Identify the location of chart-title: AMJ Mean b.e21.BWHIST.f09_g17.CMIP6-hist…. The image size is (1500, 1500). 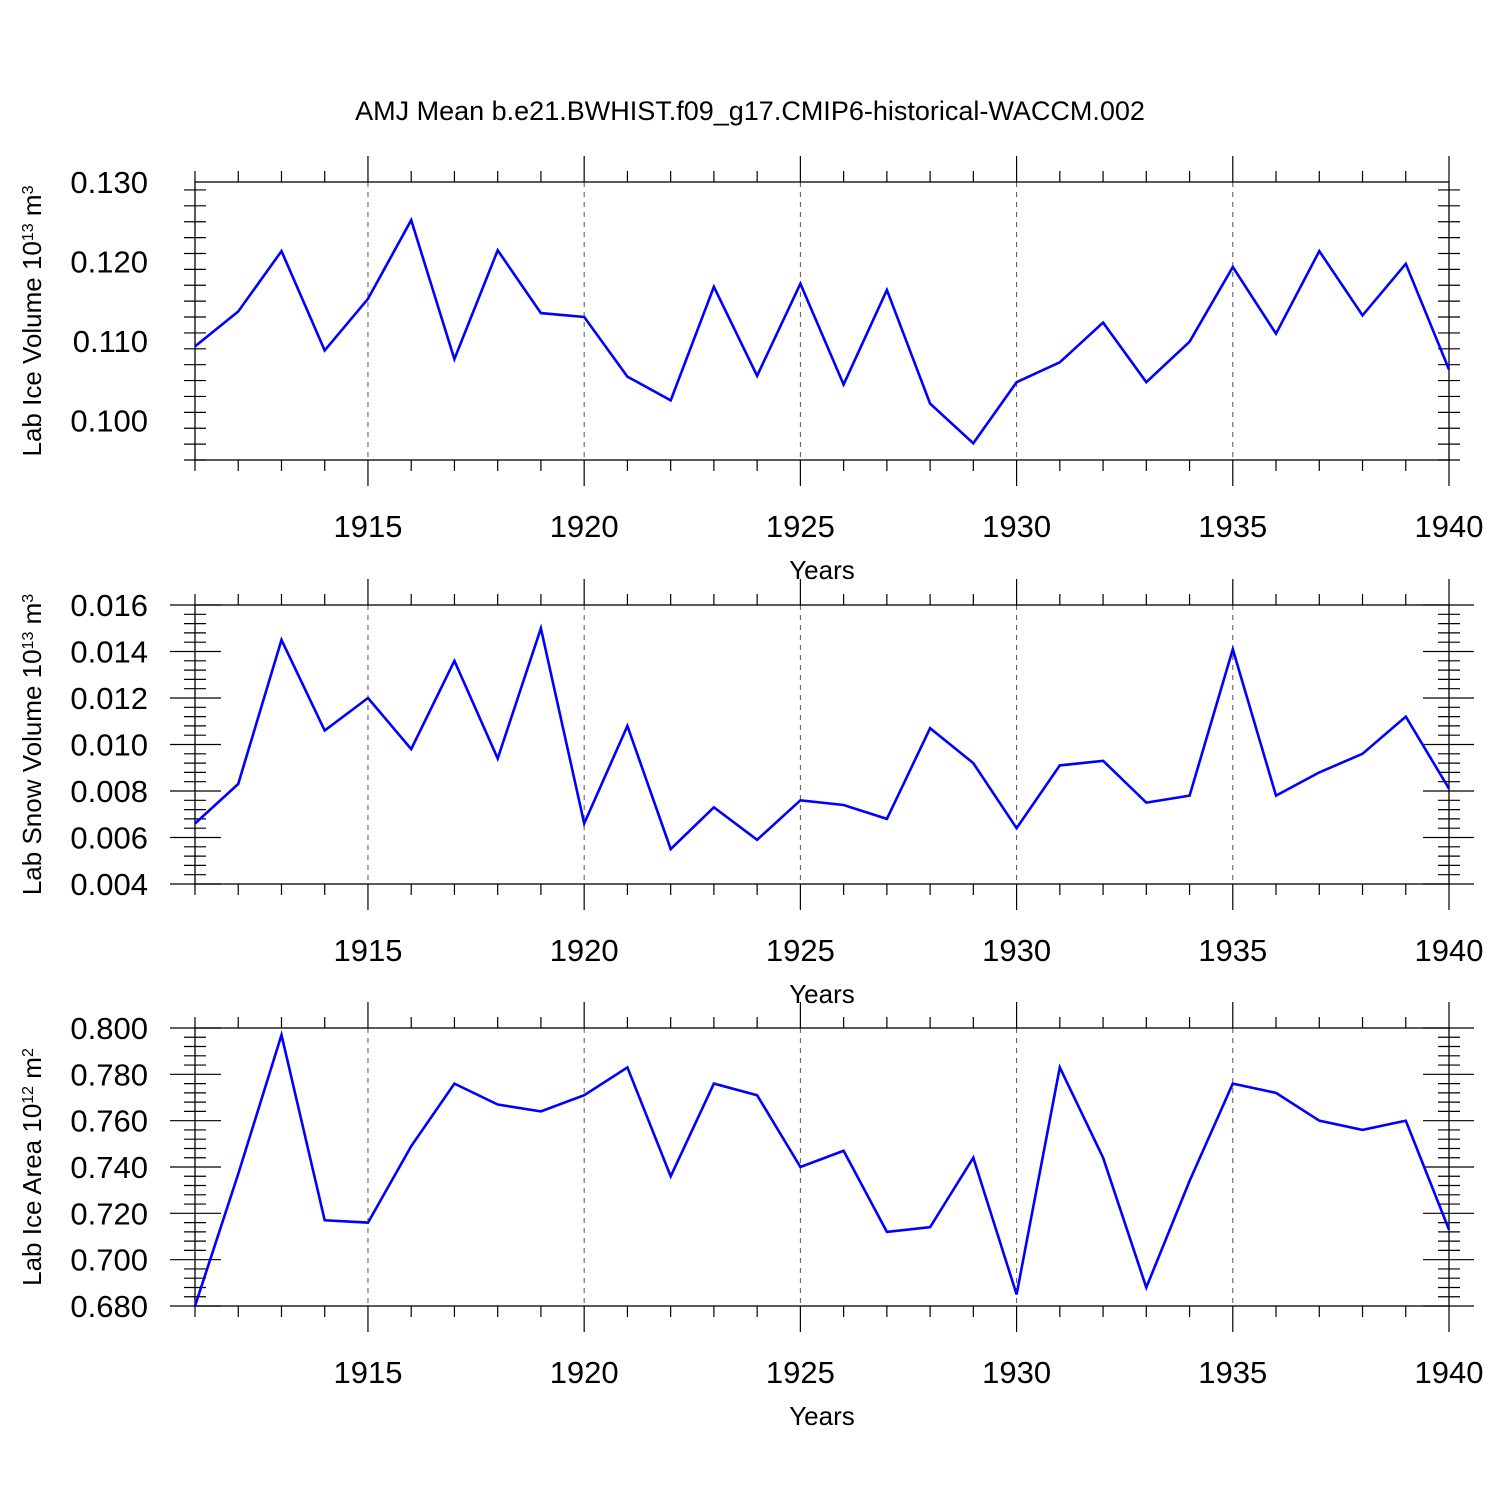
(750, 111).